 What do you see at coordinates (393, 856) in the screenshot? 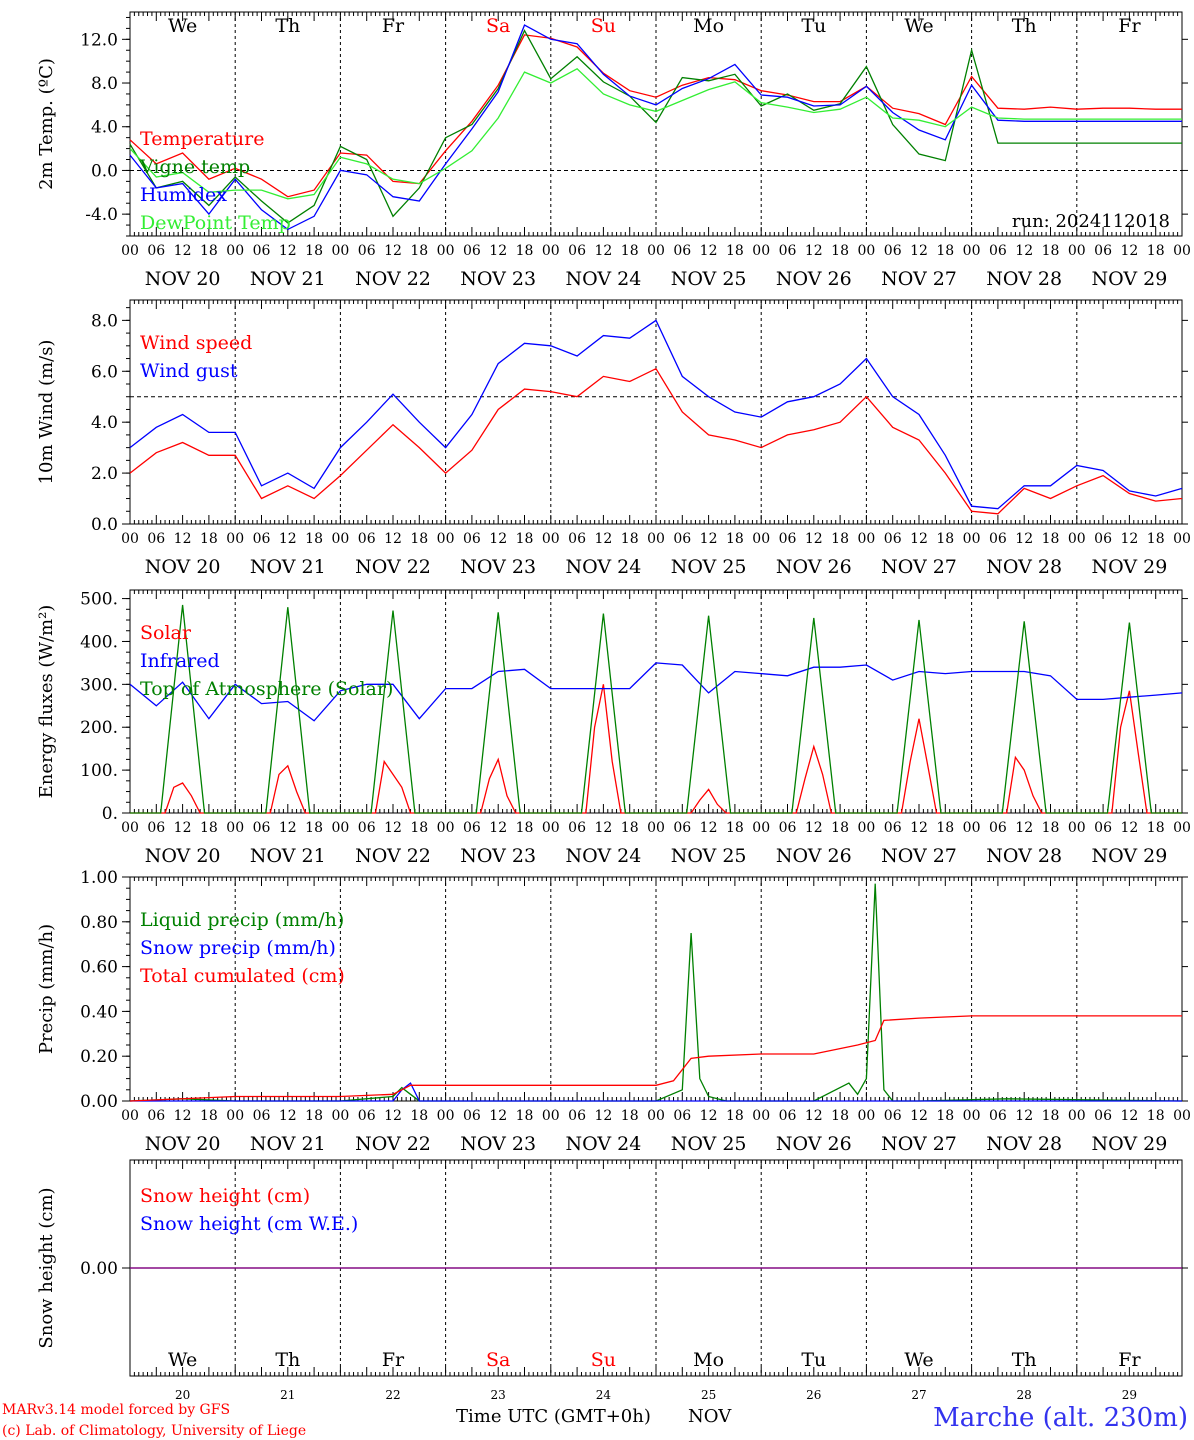
I see `date-label: NOV 22` at bounding box center [393, 856].